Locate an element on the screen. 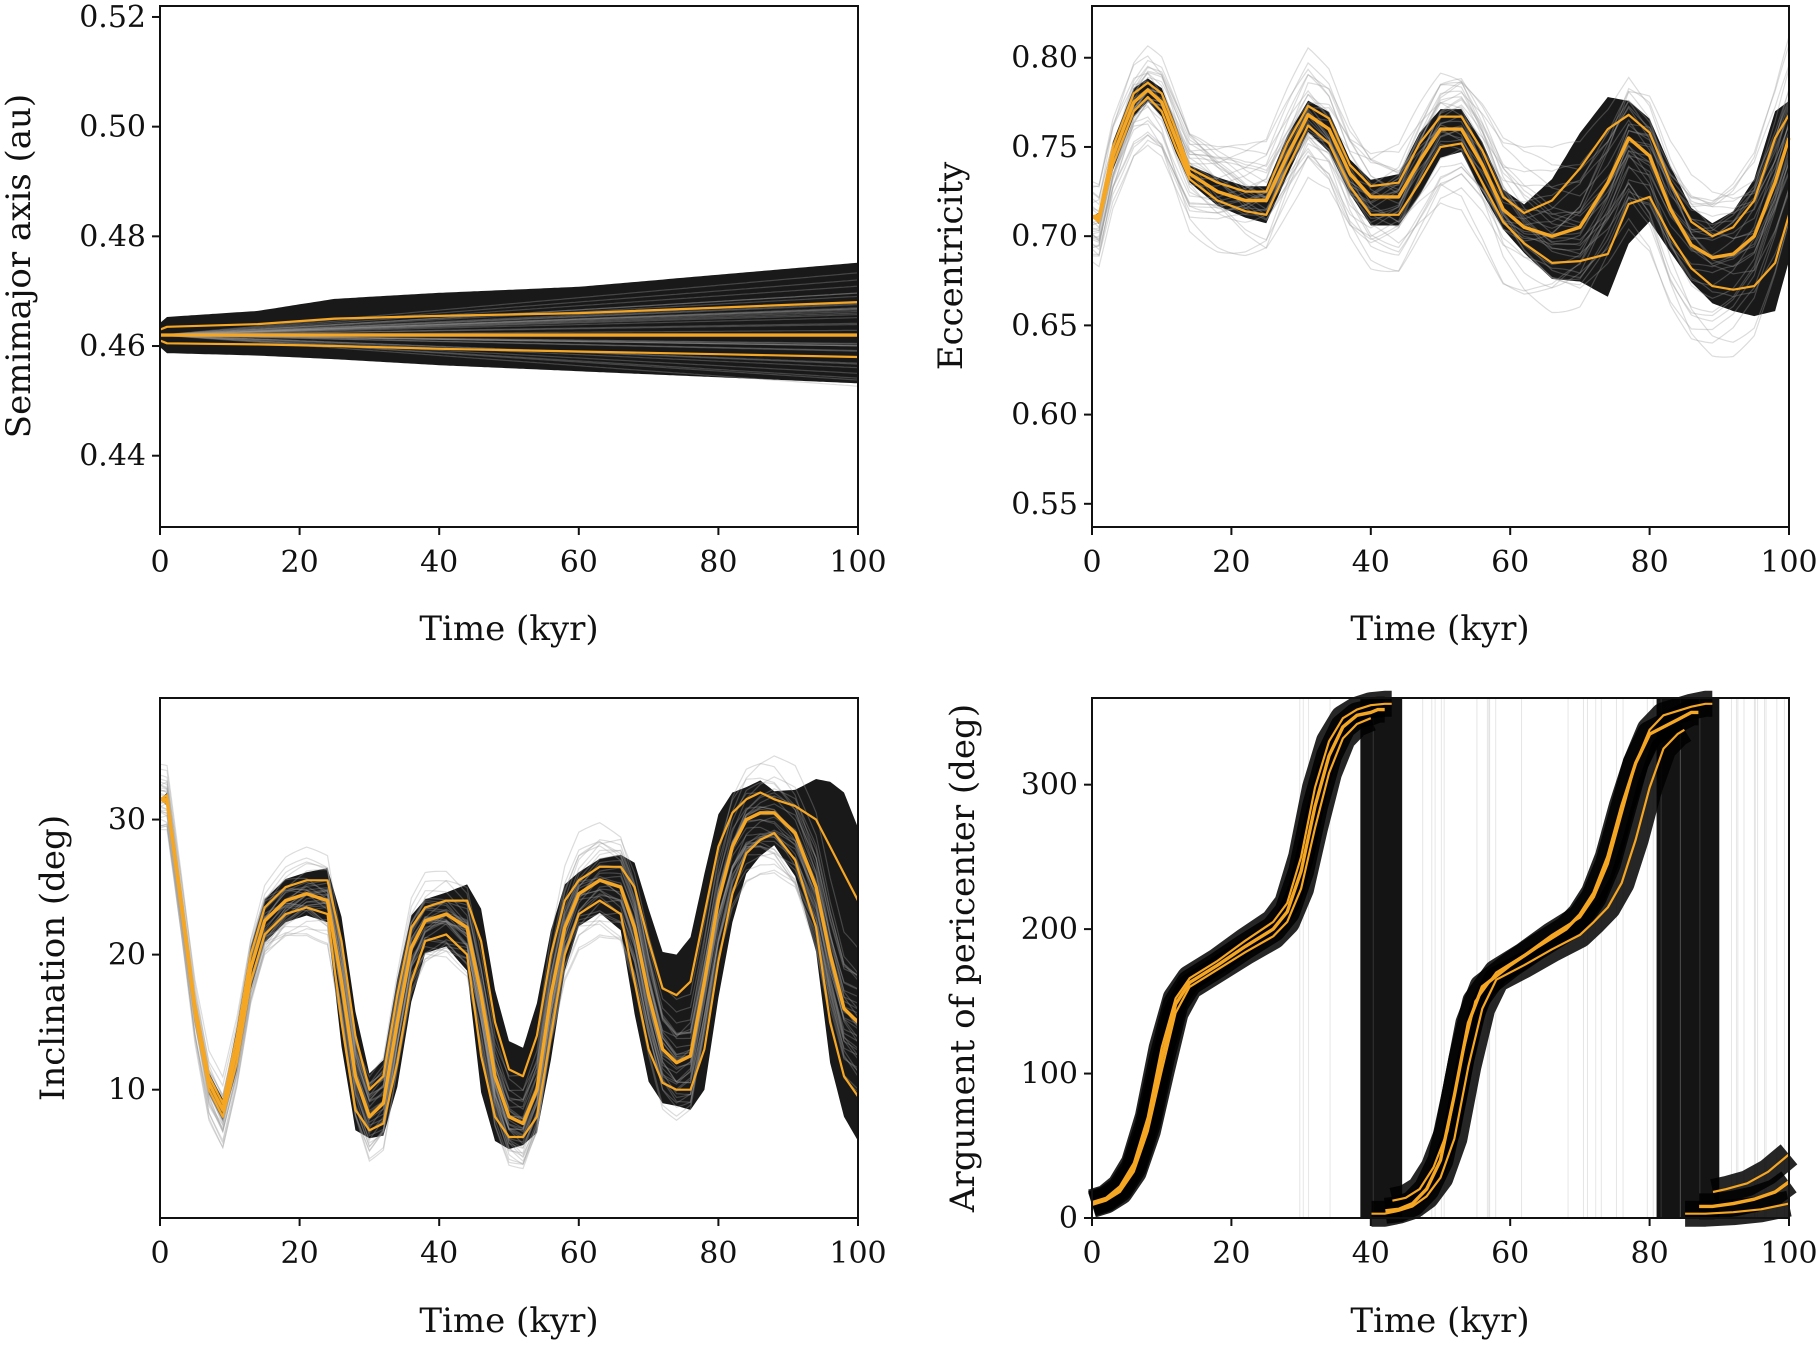  y-tick-label: 0.65 is located at coordinates (1044, 325).